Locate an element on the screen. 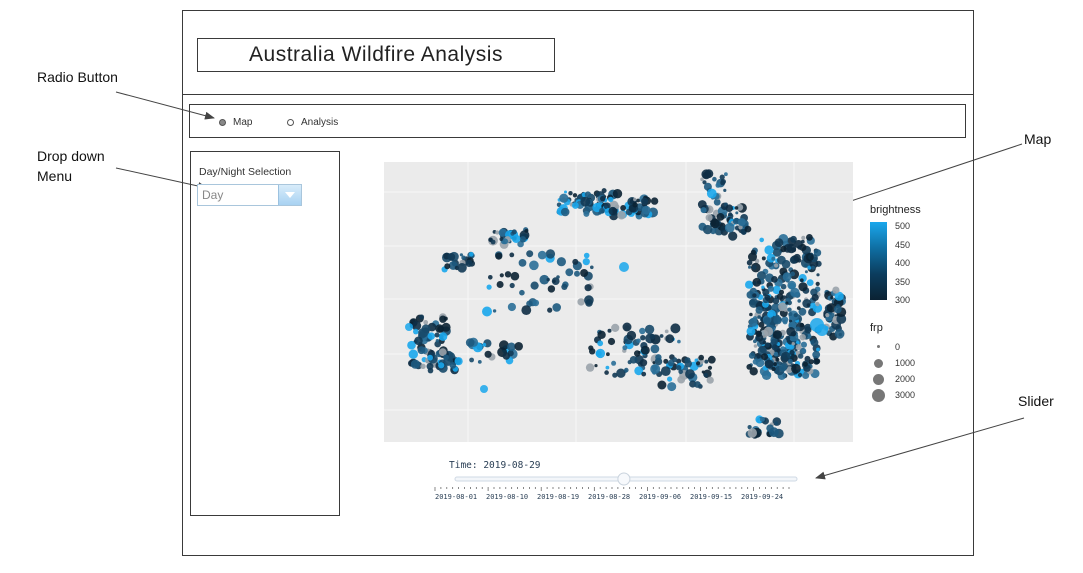 The height and width of the screenshot is (573, 1083). annotation-map: Map is located at coordinates (1038, 139).